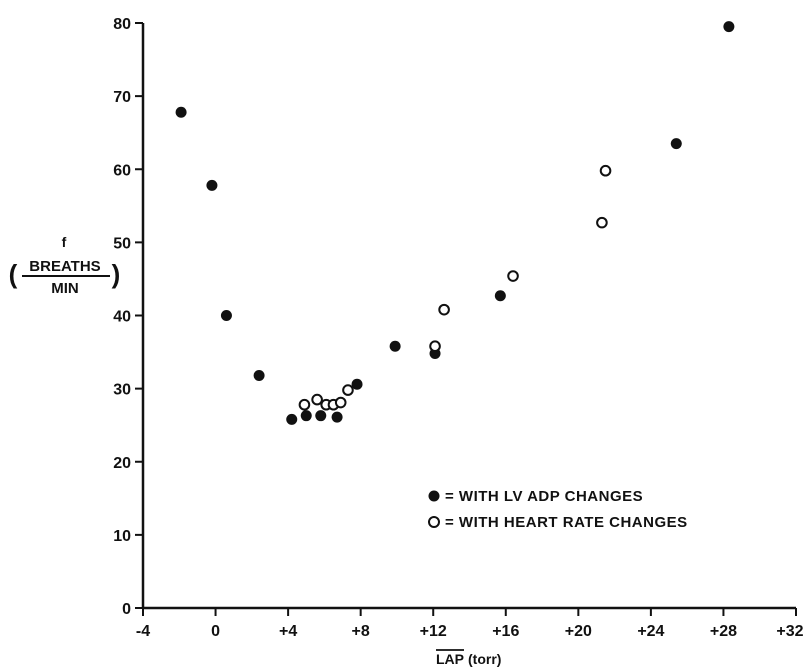 The image size is (807, 668). What do you see at coordinates (578, 631) in the screenshot?
I see `x-tick-label: +20` at bounding box center [578, 631].